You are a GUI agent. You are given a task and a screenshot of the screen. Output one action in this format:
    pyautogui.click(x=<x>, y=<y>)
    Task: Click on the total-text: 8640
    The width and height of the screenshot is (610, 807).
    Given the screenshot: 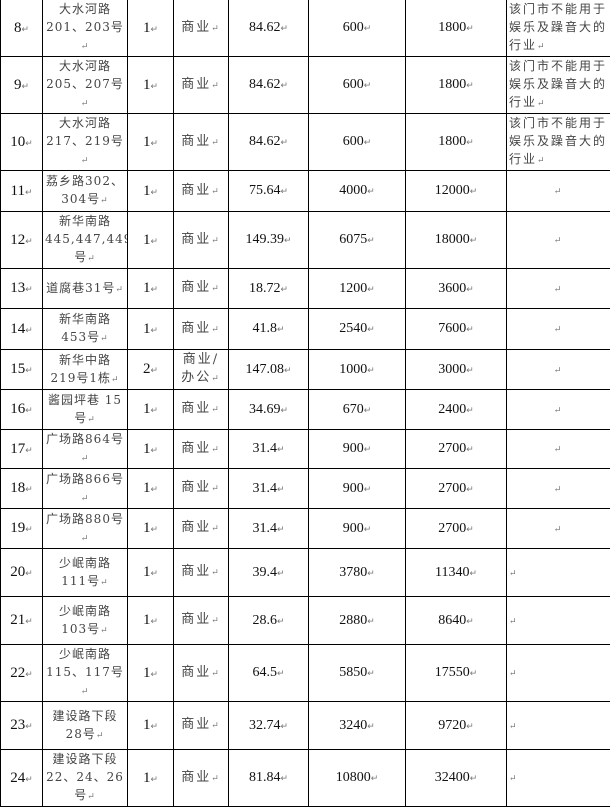 What is the action you would take?
    pyautogui.click(x=456, y=620)
    